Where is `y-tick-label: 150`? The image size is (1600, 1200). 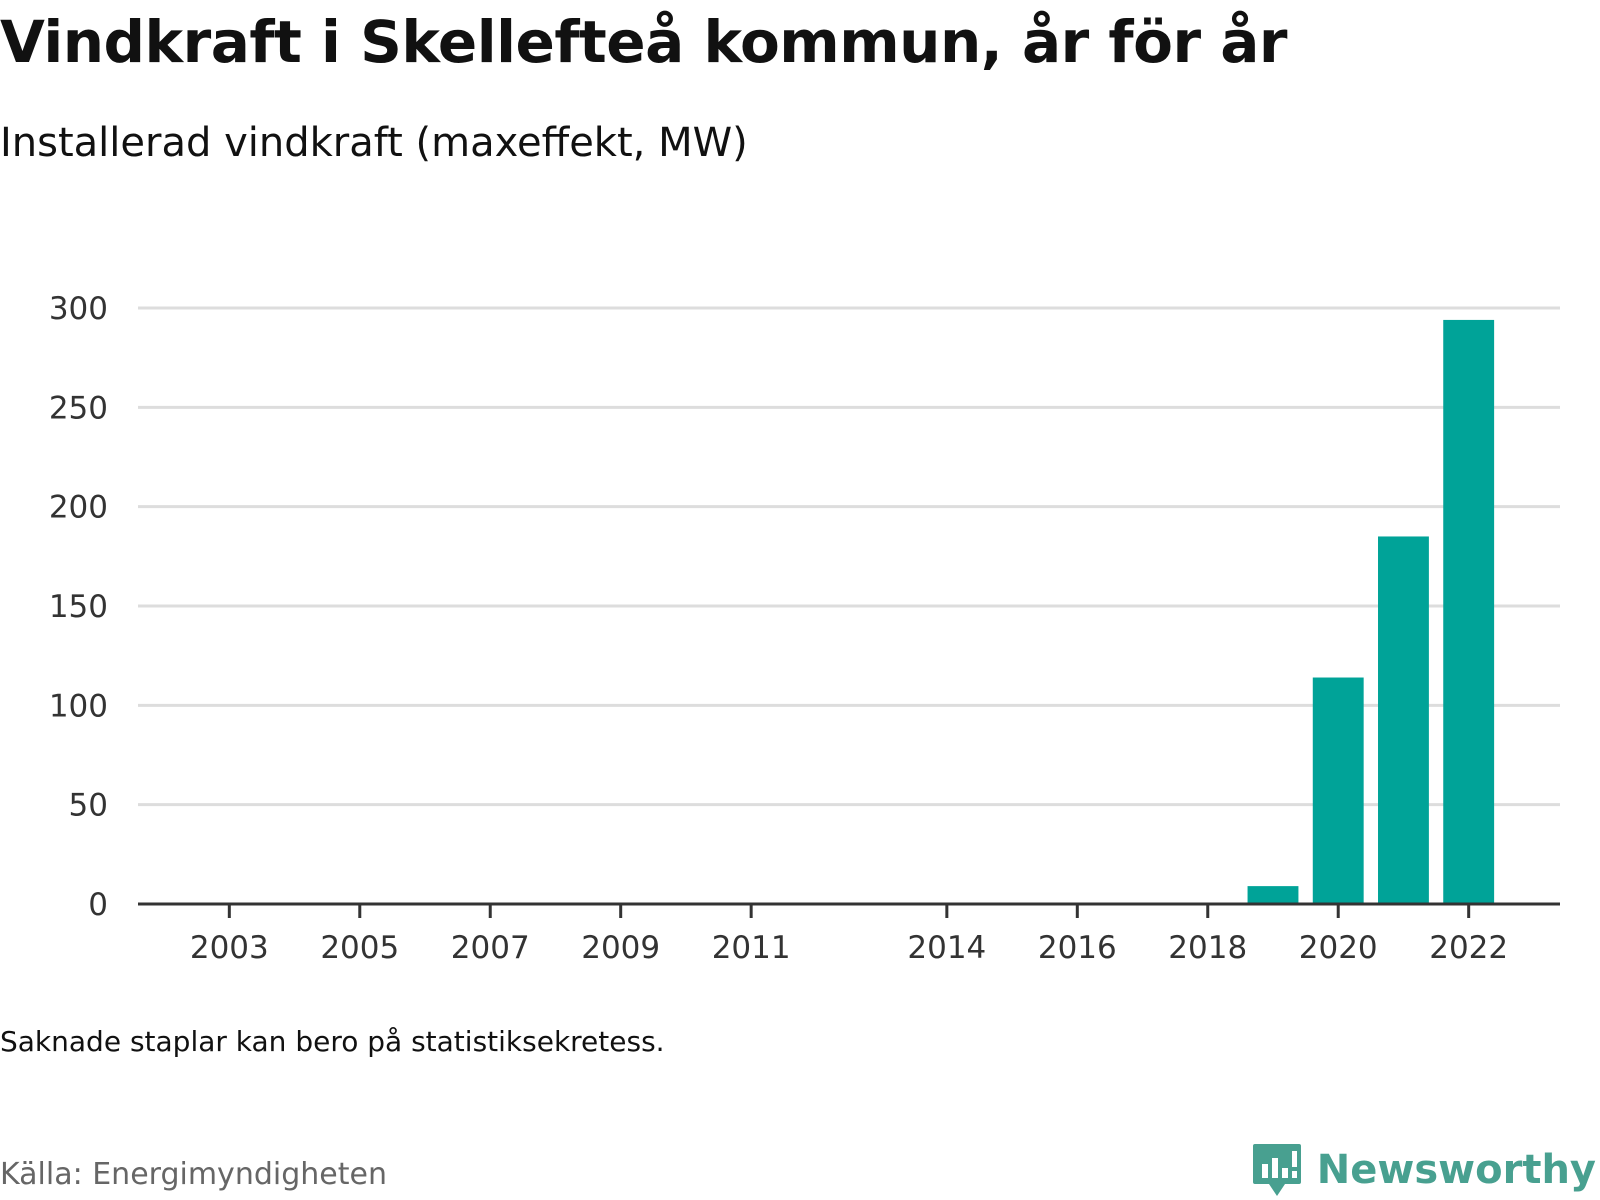 y-tick-label: 150 is located at coordinates (78, 607).